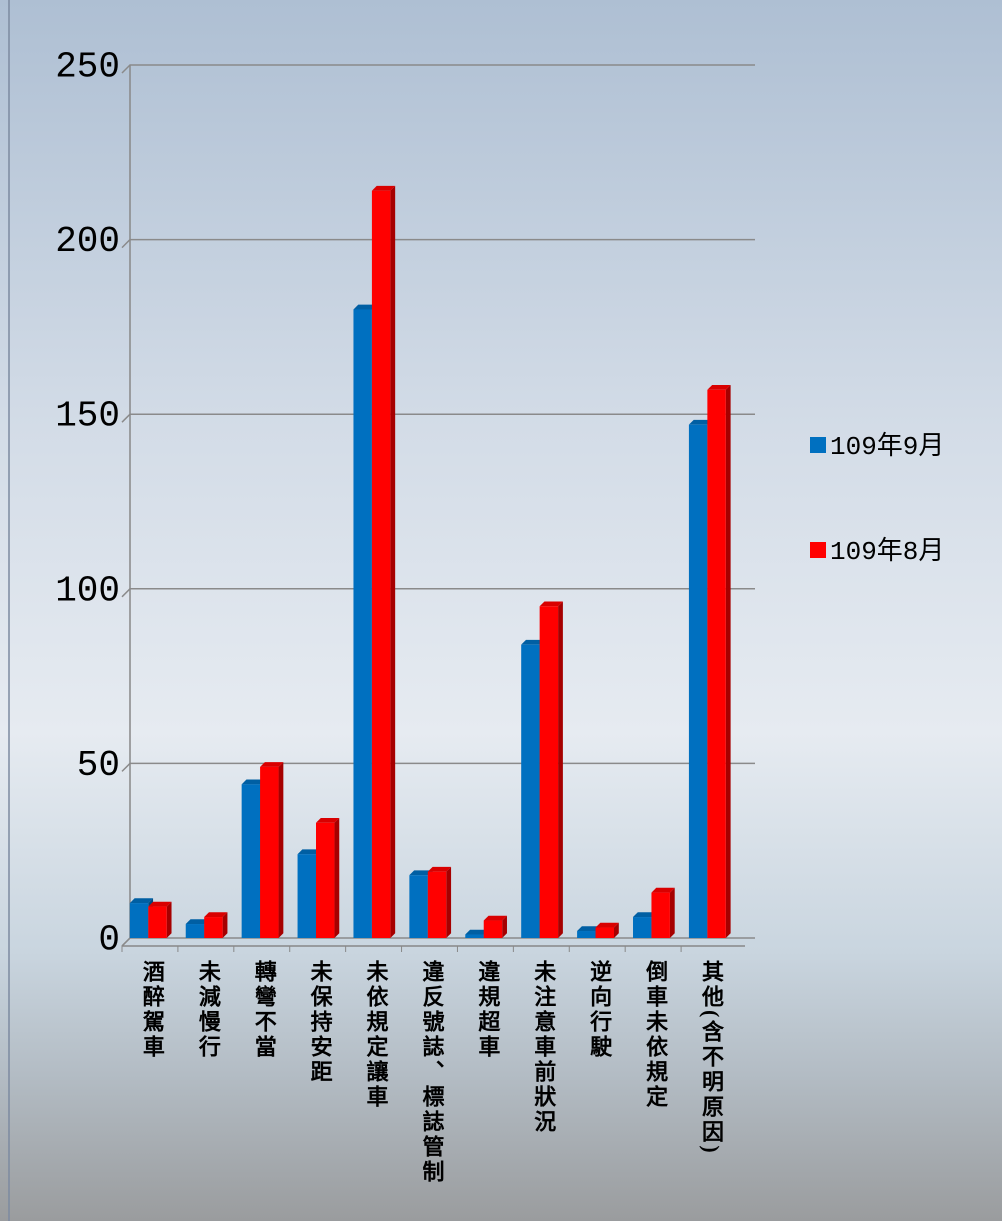 The image size is (1002, 1221). What do you see at coordinates (543, 1047) in the screenshot?
I see `x-tick-label: 未注意車前狀況` at bounding box center [543, 1047].